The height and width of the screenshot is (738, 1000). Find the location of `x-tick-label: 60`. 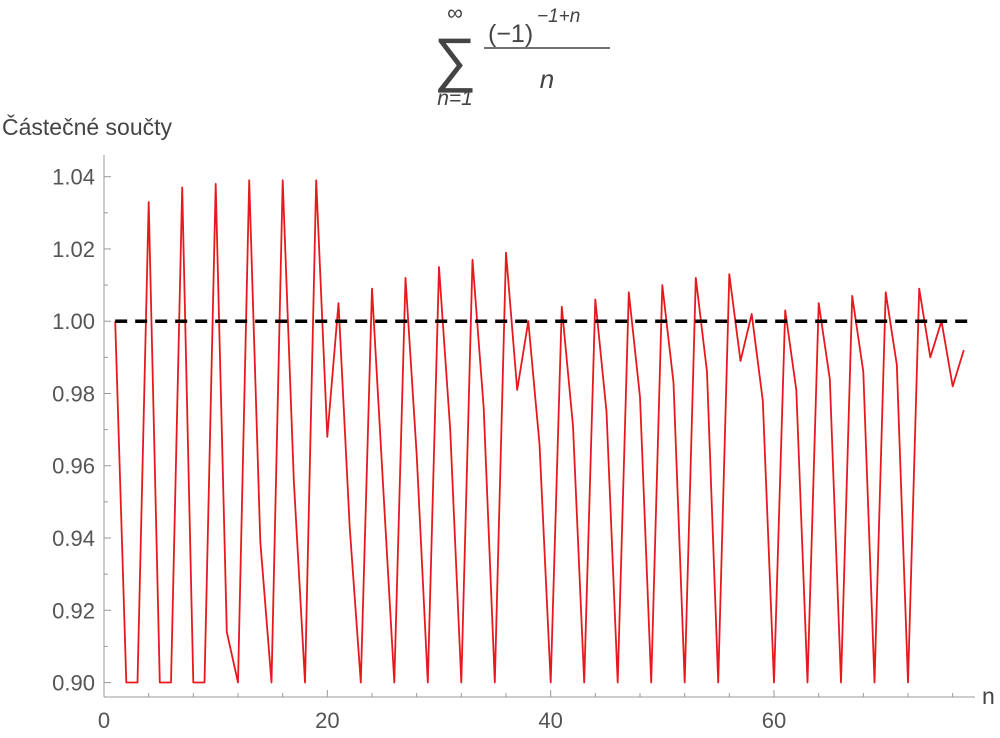

x-tick-label: 60 is located at coordinates (774, 720).